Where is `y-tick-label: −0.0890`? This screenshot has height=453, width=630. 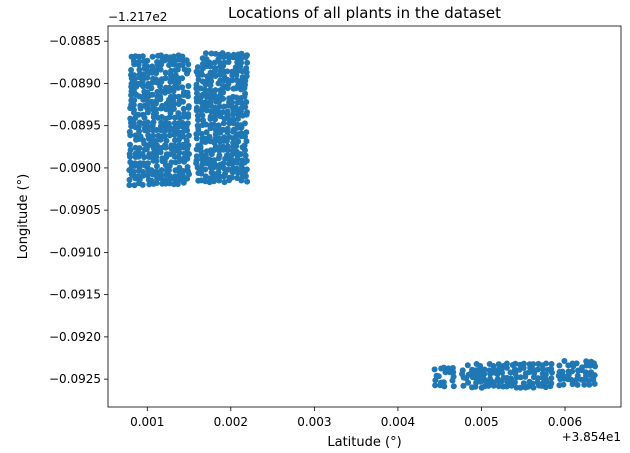 y-tick-label: −0.0890 is located at coordinates (75, 83).